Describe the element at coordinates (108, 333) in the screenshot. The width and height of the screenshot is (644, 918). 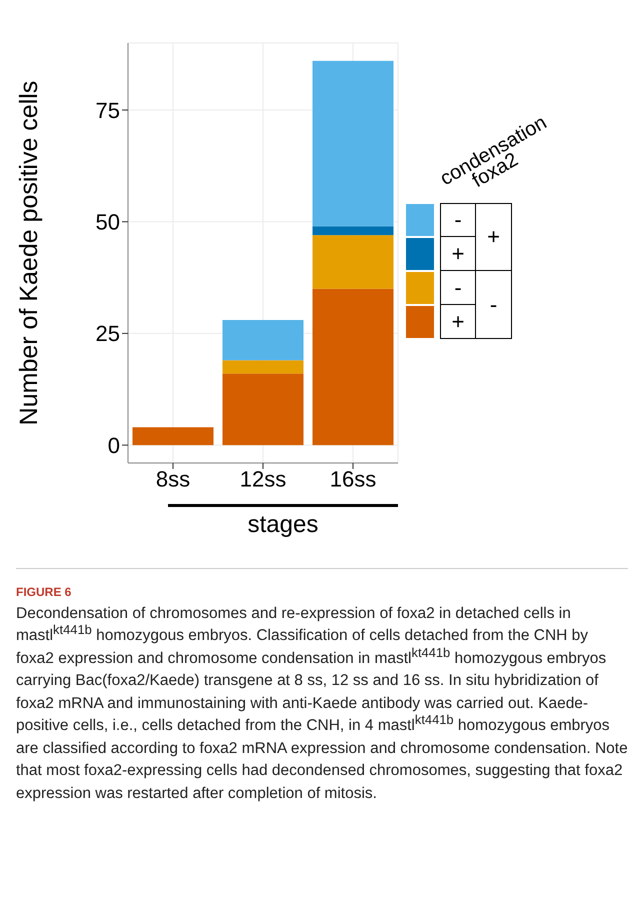
I see `y-tick-label: 25` at that location.